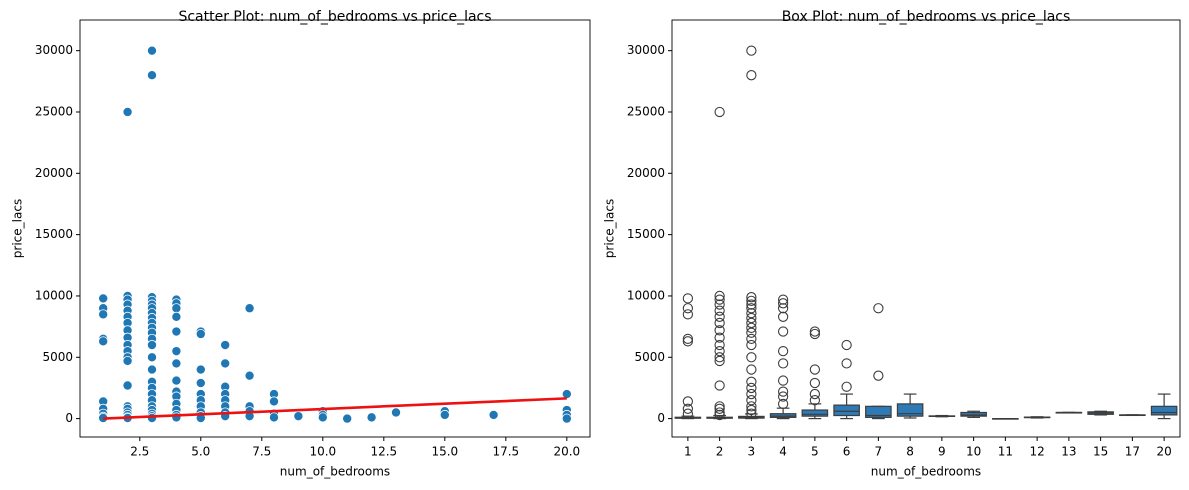 This screenshot has width=1189, height=490. Describe the element at coordinates (139, 452) in the screenshot. I see `x-tick-label: 2.5` at that location.